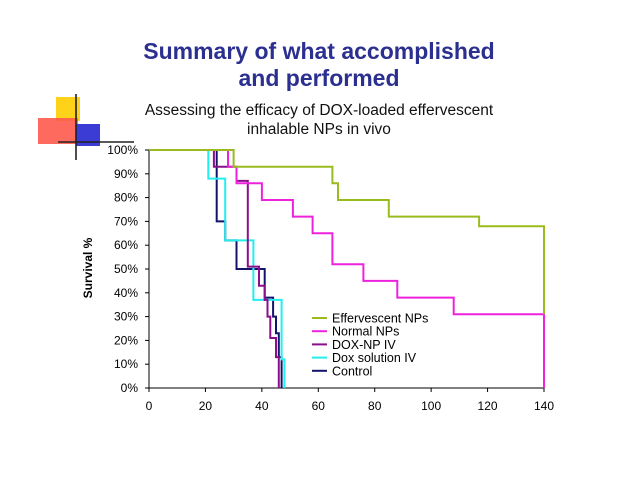 The height and width of the screenshot is (493, 638). What do you see at coordinates (126, 174) in the screenshot?
I see `y-tick-label: 90%` at bounding box center [126, 174].